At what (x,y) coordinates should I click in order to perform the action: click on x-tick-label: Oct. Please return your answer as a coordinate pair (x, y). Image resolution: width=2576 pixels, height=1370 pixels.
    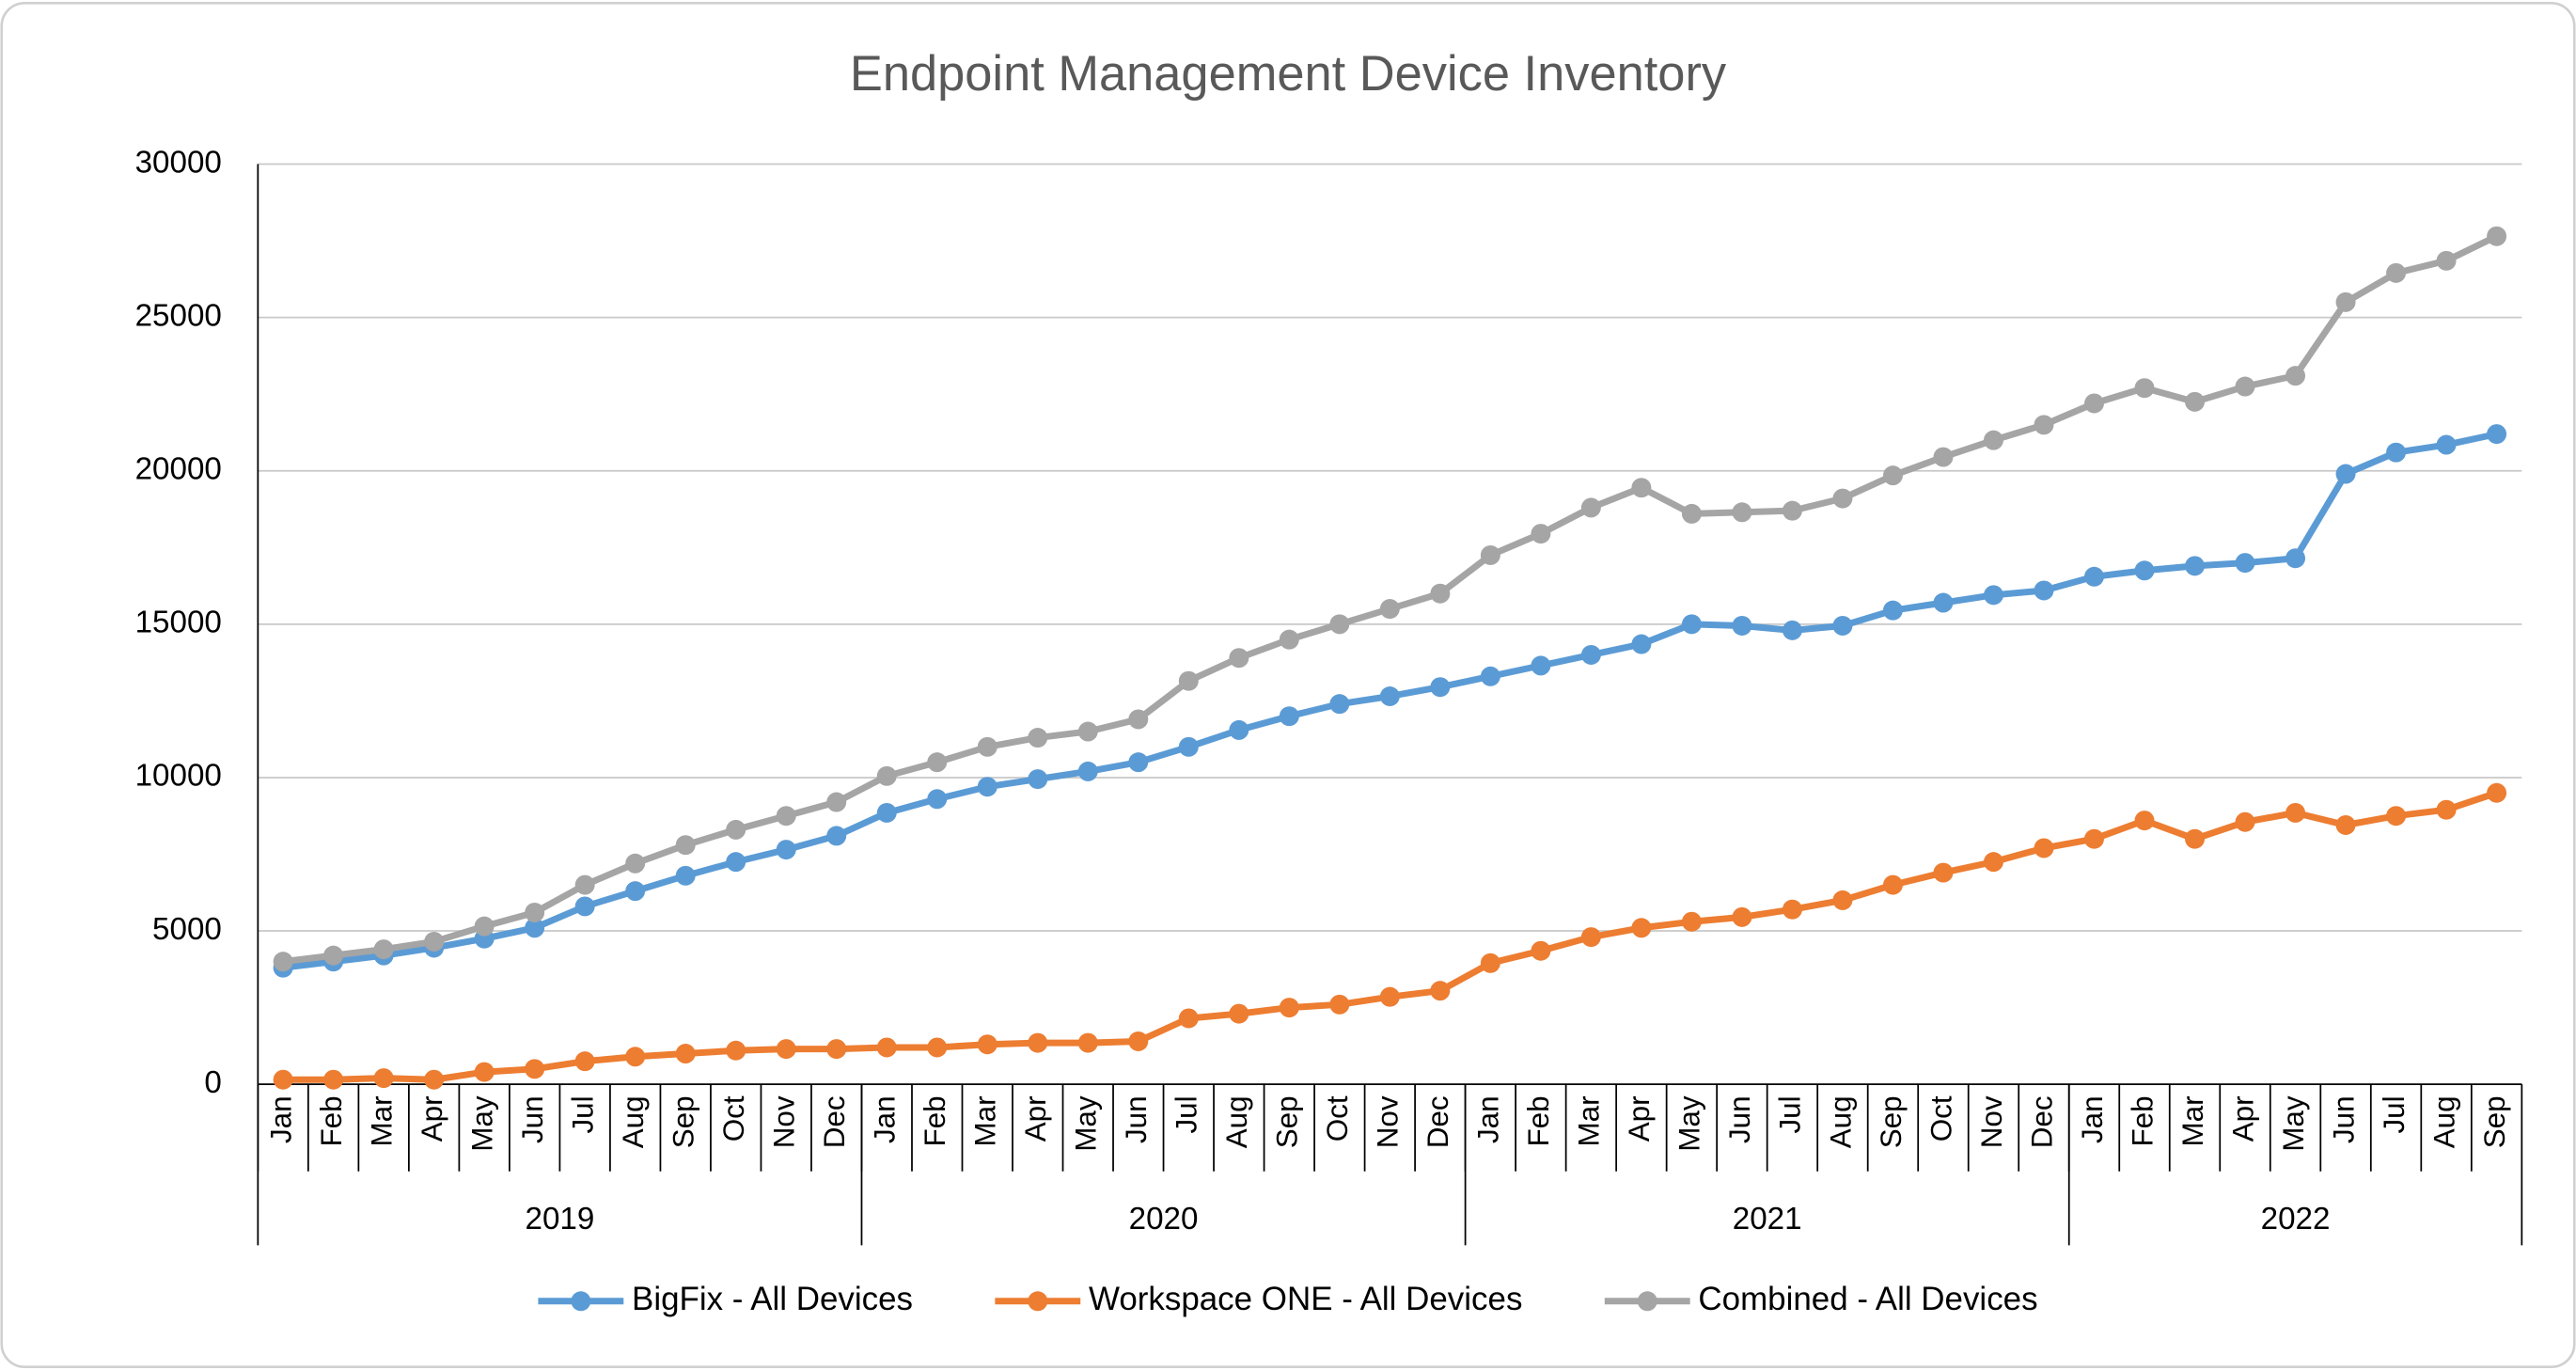
    Looking at the image, I should click on (733, 1118).